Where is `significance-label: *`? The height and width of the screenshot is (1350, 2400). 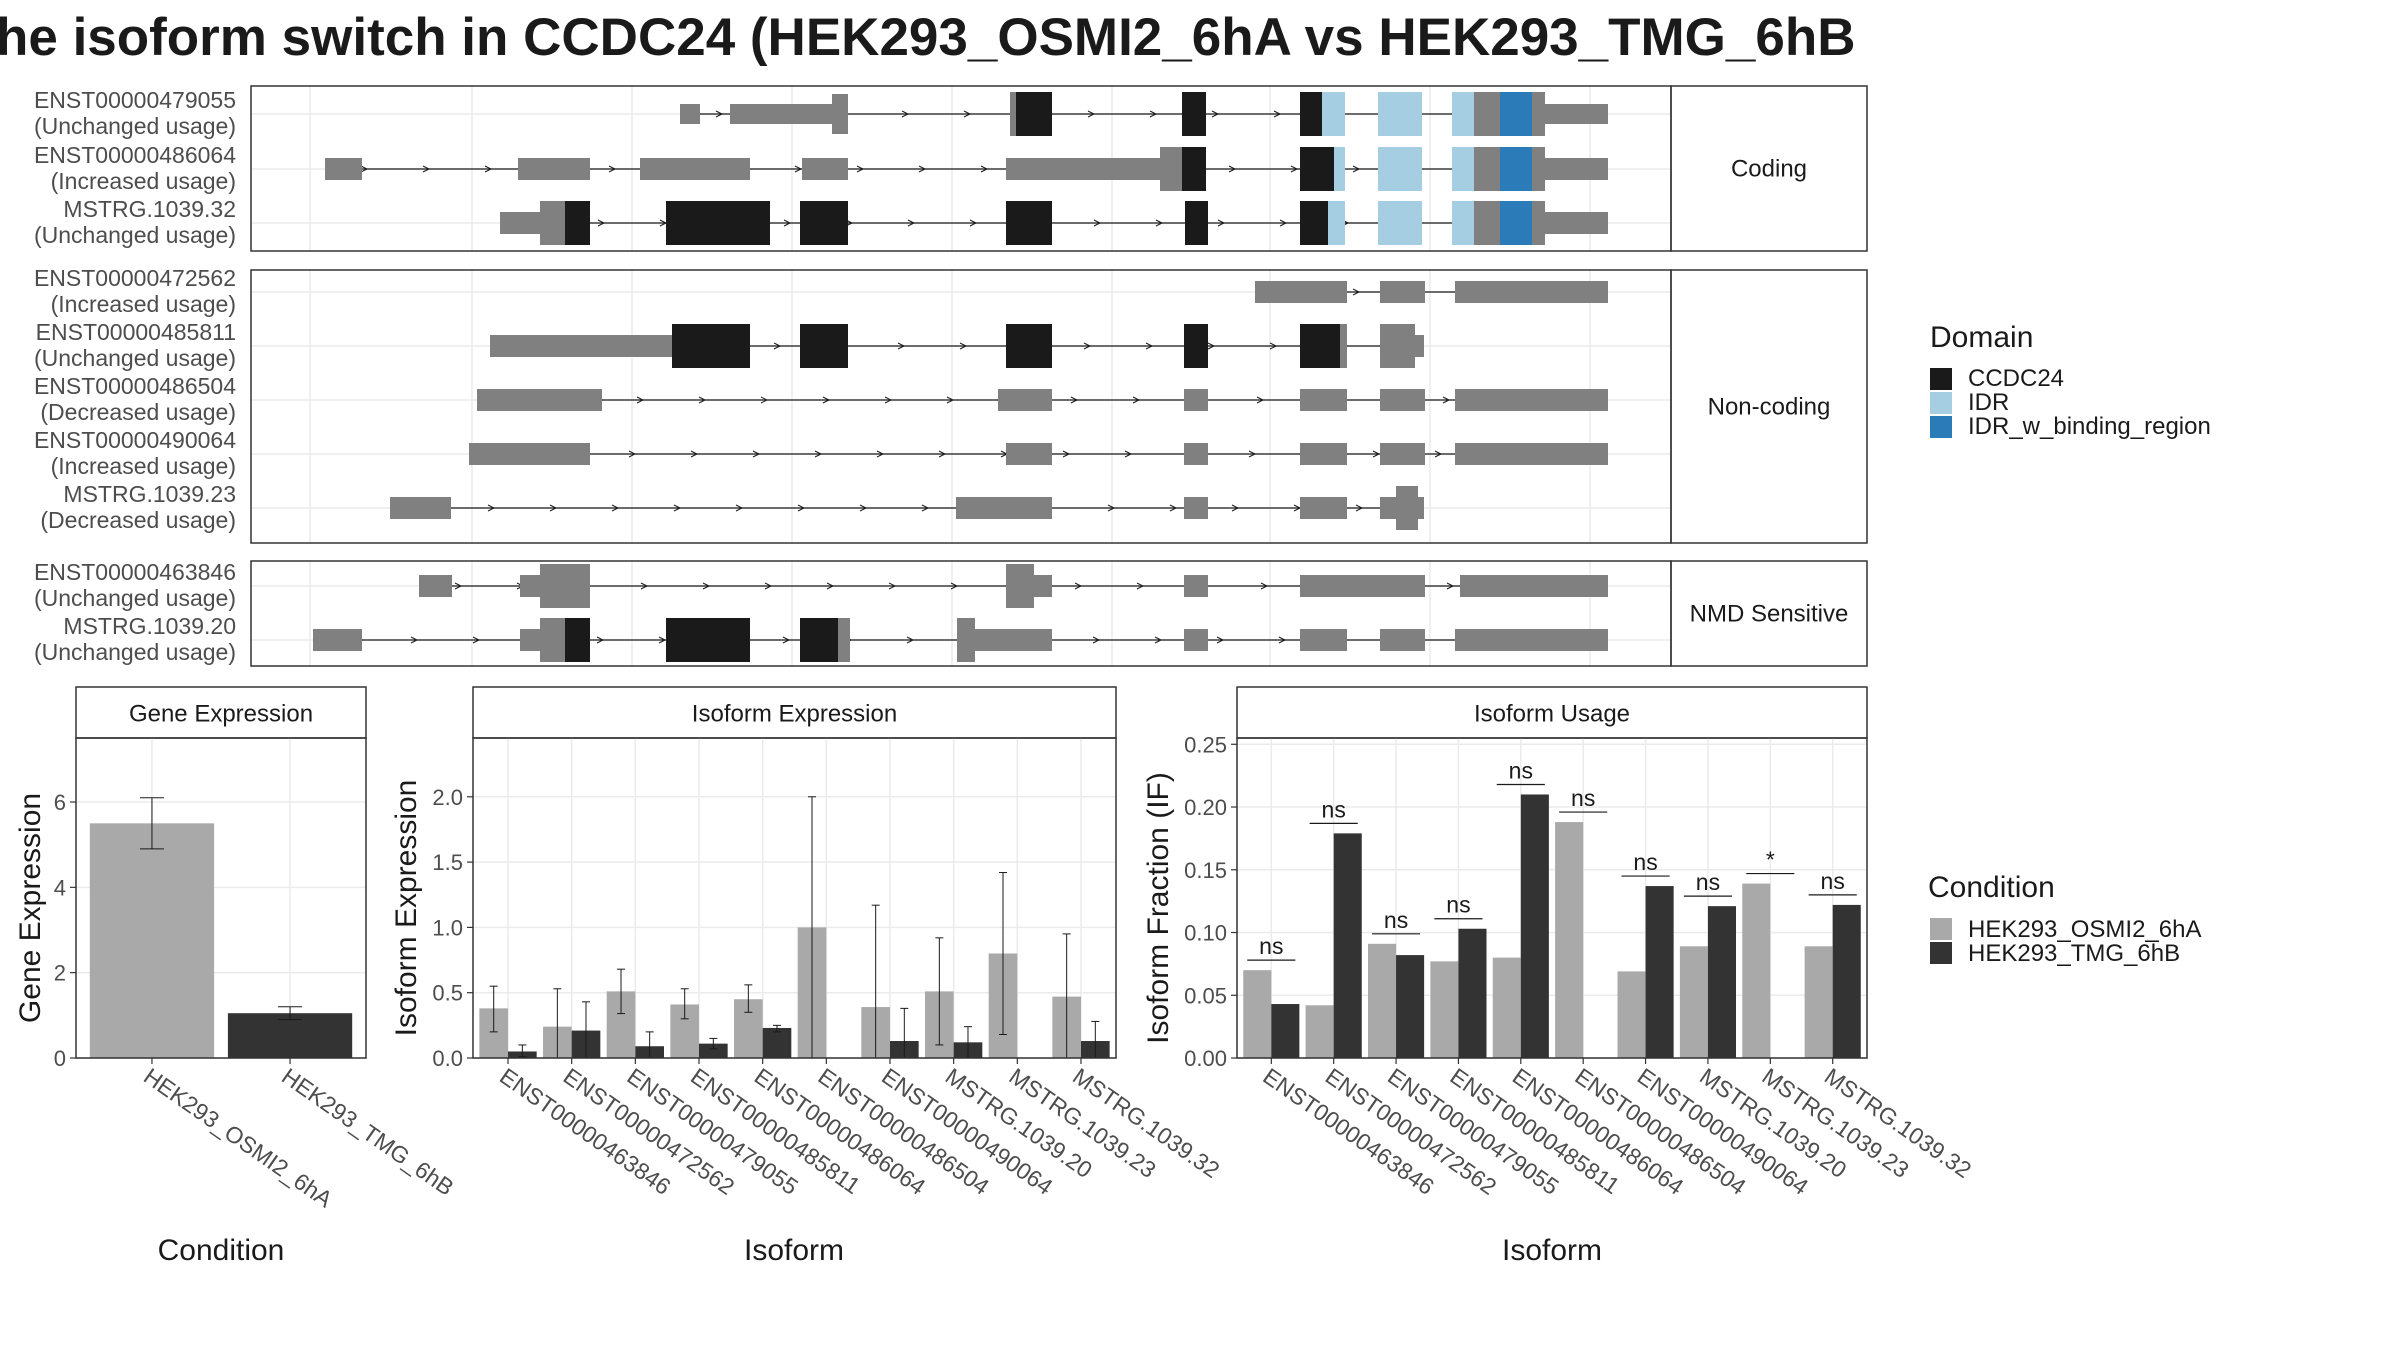 significance-label: * is located at coordinates (1770, 860).